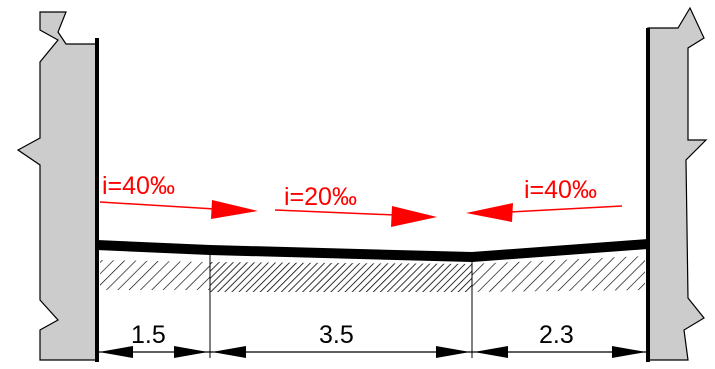 This screenshot has width=715, height=369. I want to click on dimension-label-1: 1.5, so click(148, 335).